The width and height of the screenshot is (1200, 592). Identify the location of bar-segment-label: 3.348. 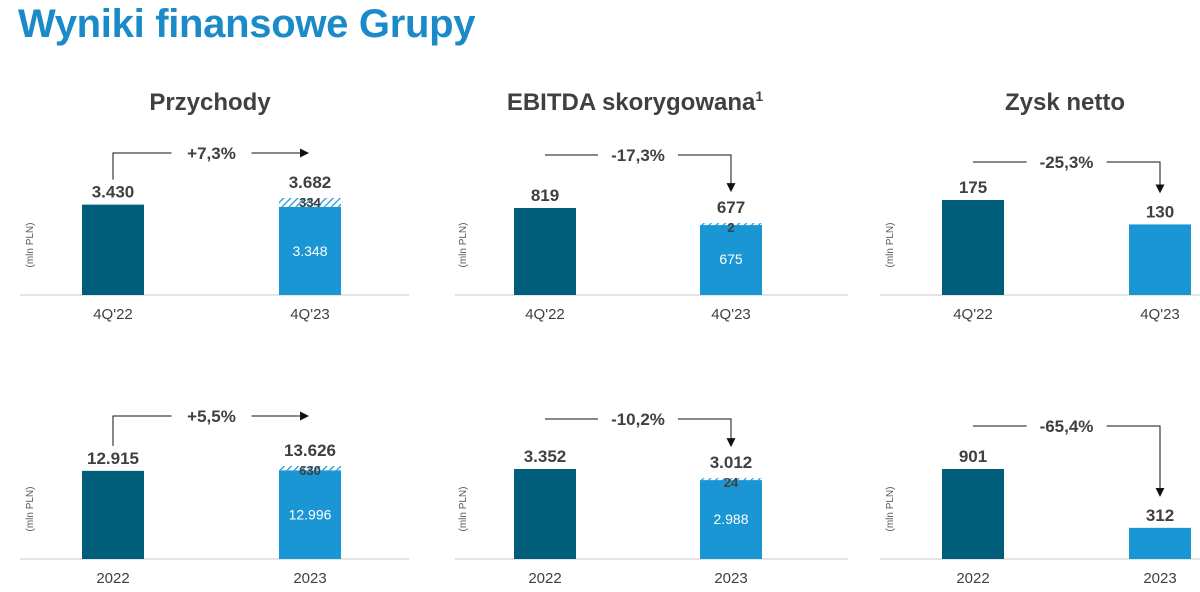
(309, 251).